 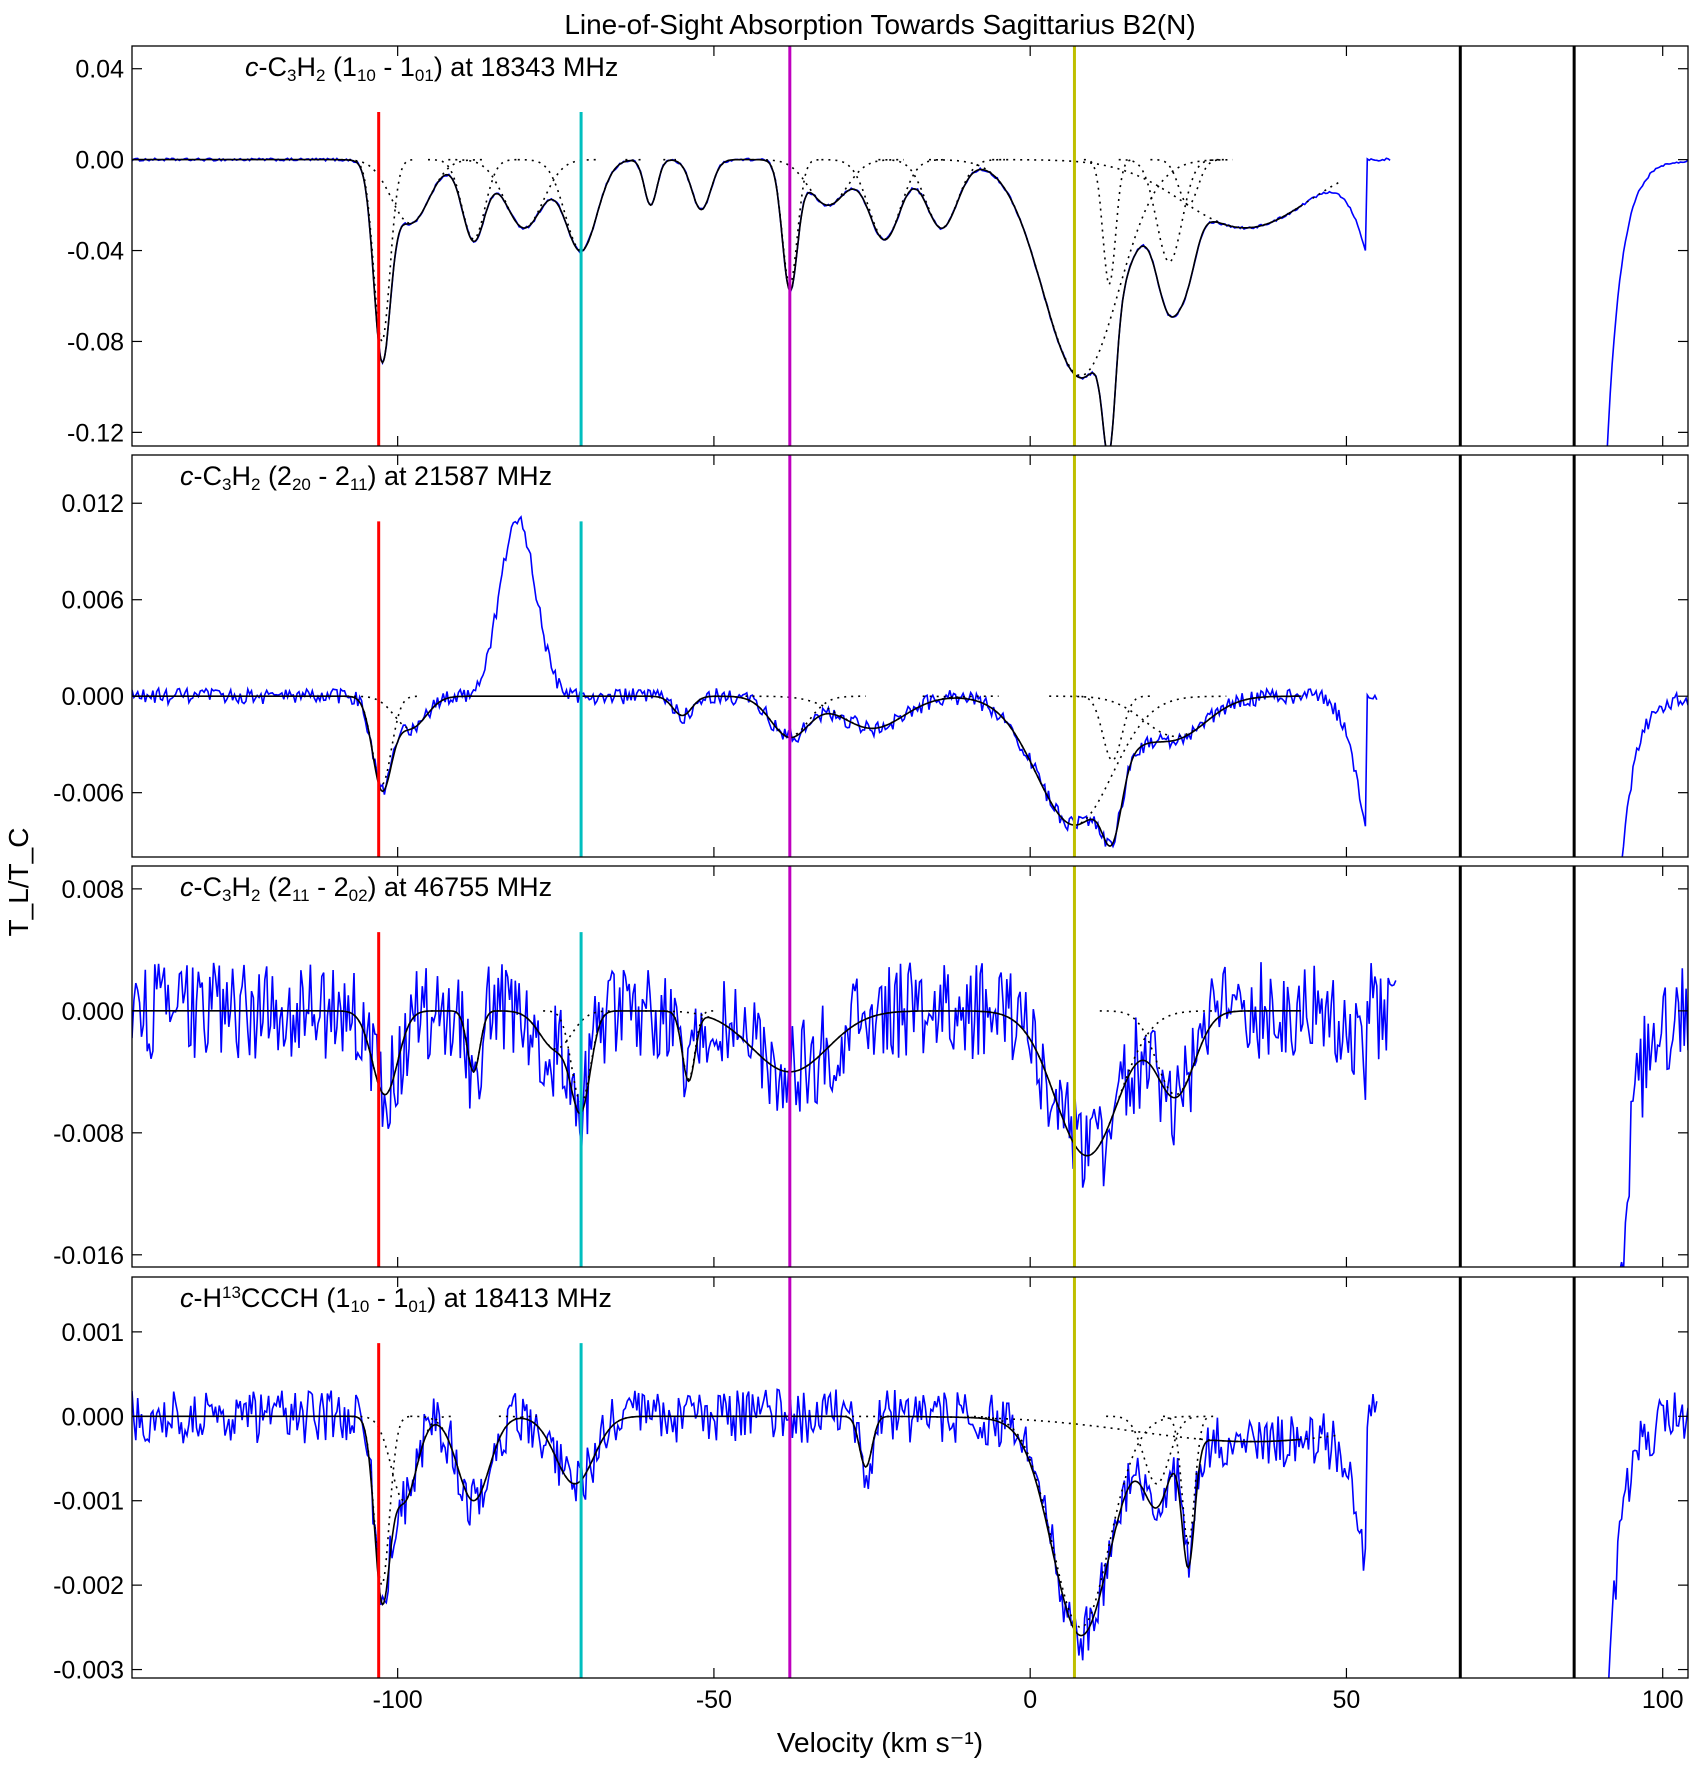 I want to click on y-tick-label: -0.008, so click(x=88, y=1134).